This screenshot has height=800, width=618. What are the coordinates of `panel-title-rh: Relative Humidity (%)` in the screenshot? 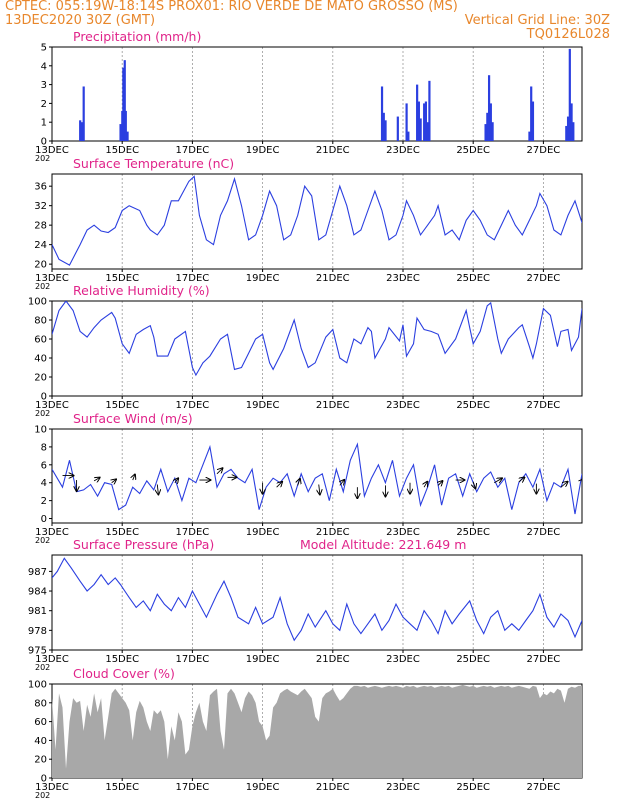 It's located at (141, 290).